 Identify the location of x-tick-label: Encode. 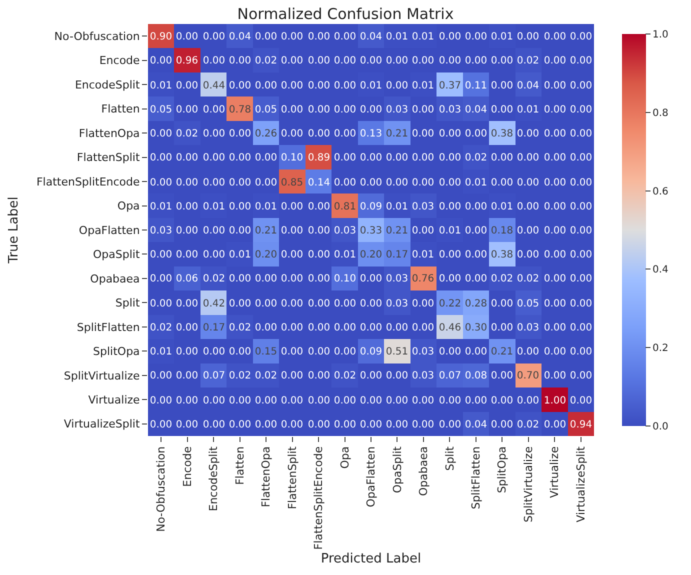
(187, 466).